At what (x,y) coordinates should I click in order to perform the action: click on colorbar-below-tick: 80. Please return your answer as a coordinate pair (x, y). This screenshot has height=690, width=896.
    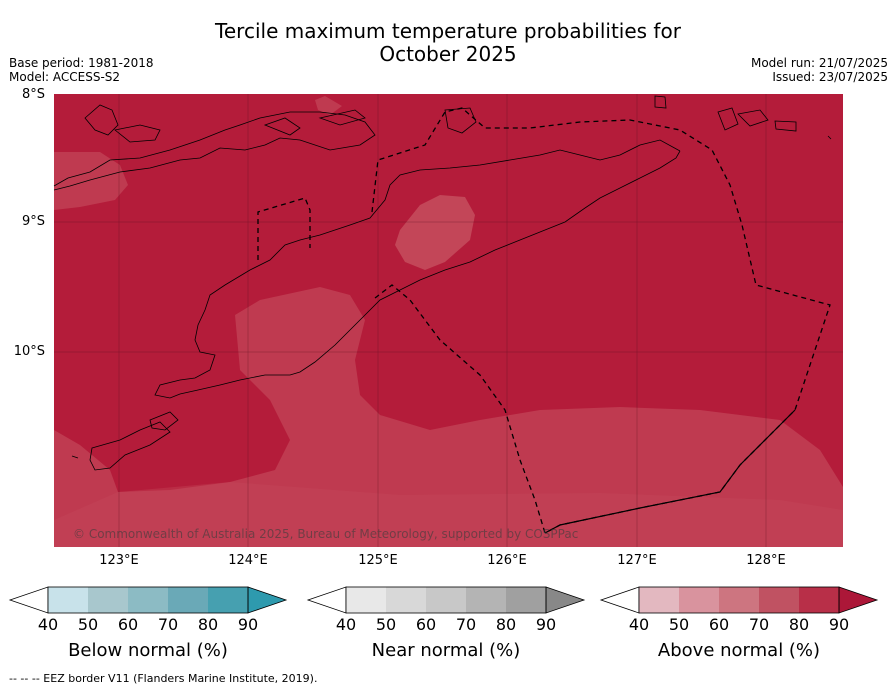
    Looking at the image, I should click on (208, 624).